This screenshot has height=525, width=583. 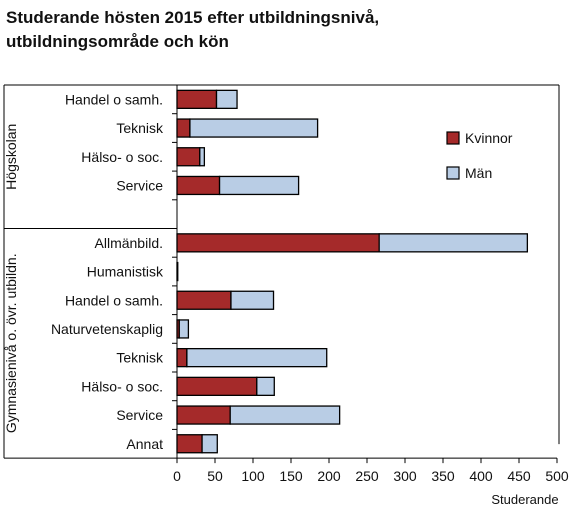 I want to click on x-axis-label: Studerande, so click(x=524, y=499).